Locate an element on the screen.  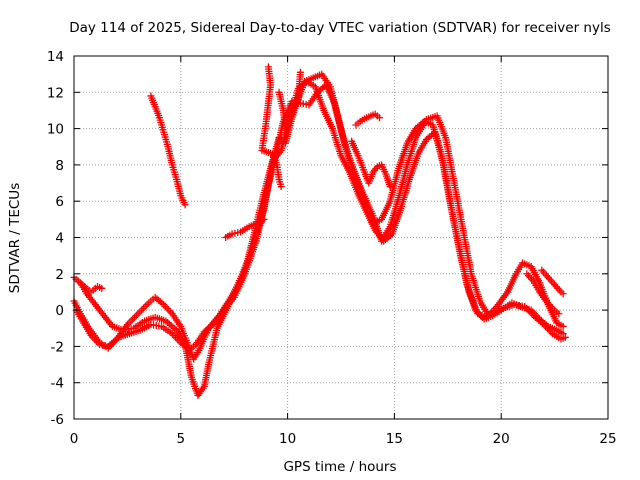
y-axis-label: SDTVAR / TECUs is located at coordinates (15, 238).